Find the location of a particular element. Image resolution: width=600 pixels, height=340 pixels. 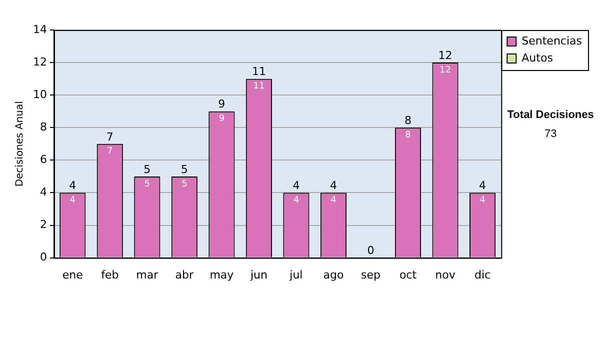

legend-label: Sentencias is located at coordinates (552, 41).